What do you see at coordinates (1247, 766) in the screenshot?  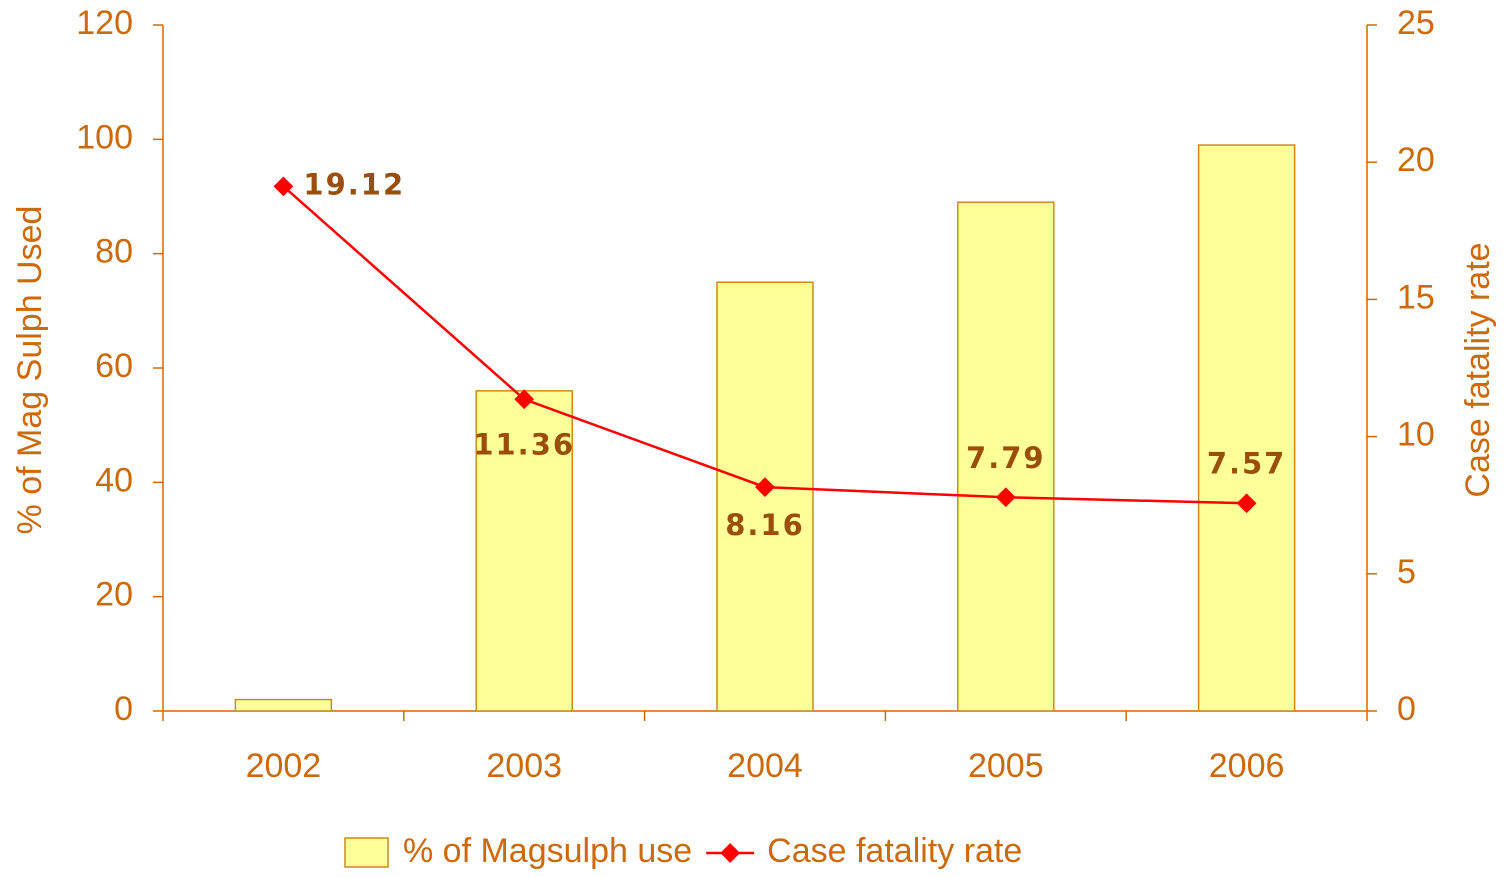 I see `x-tick-label: 2006` at bounding box center [1247, 766].